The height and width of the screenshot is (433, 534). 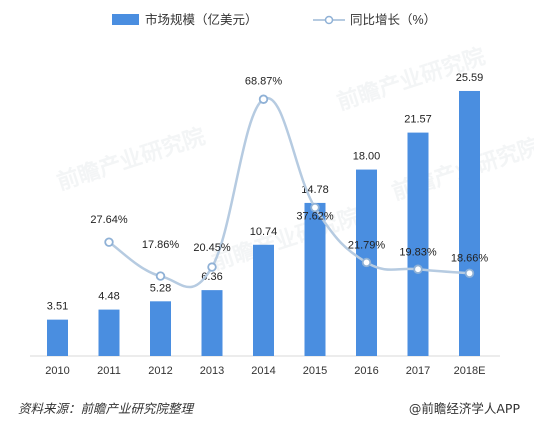 What do you see at coordinates (366, 371) in the screenshot?
I see `x-tick-label: 2016` at bounding box center [366, 371].